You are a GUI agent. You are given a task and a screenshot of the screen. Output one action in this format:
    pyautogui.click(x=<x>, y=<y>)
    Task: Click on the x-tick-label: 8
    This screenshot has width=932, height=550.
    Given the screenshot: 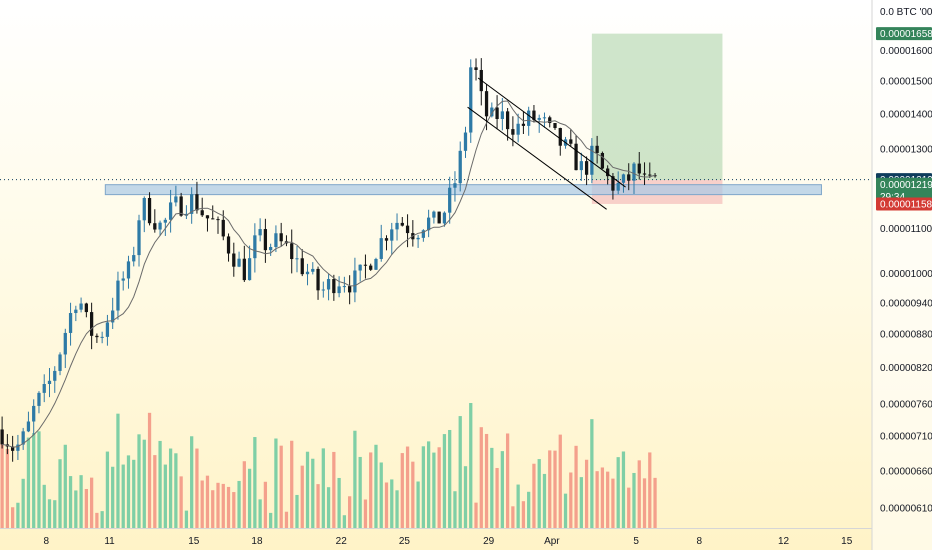 What is the action you would take?
    pyautogui.click(x=47, y=541)
    